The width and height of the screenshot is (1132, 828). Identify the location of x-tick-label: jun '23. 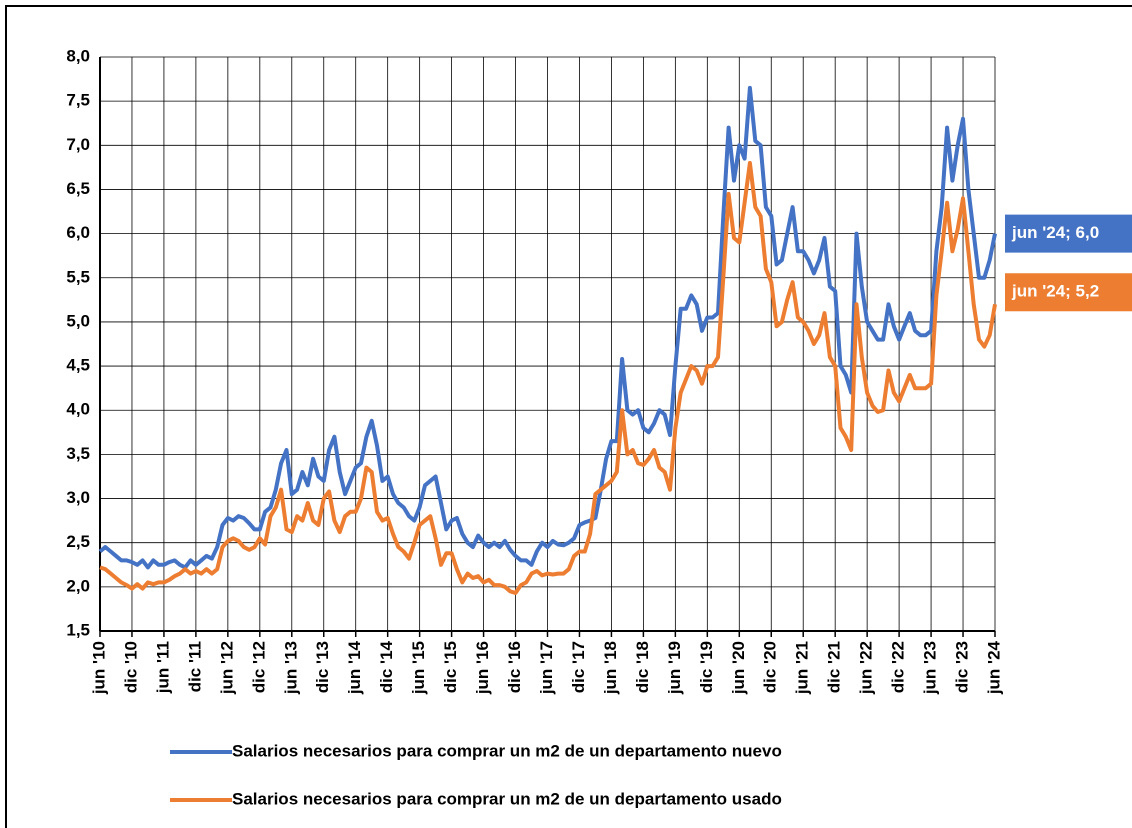
(930, 668).